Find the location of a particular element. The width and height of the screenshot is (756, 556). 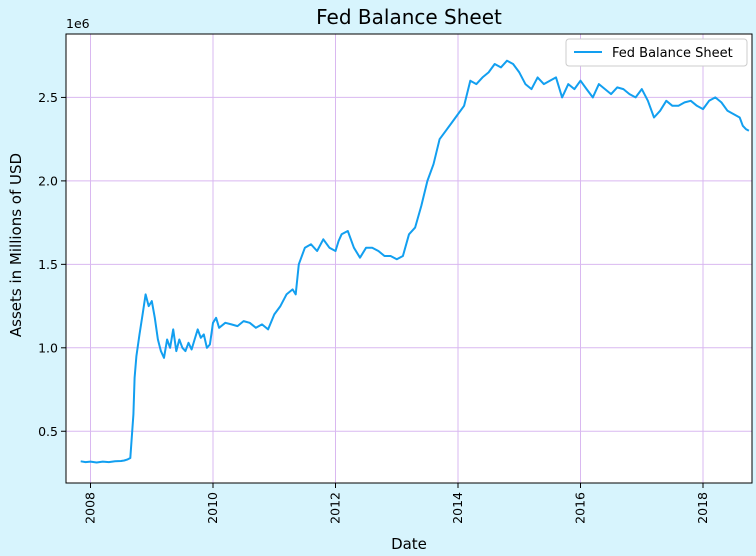

legend-box is located at coordinates (656, 52).